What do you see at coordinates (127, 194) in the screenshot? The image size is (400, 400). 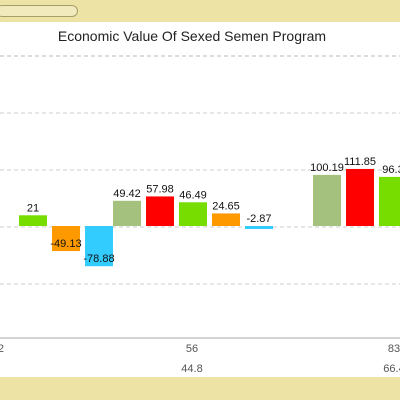 I see `data-label: 49.42` at bounding box center [127, 194].